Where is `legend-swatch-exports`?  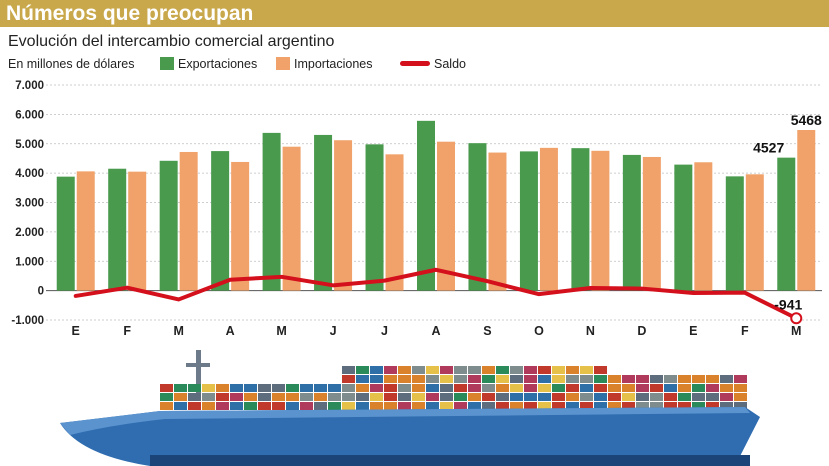 legend-swatch-exports is located at coordinates (167, 63).